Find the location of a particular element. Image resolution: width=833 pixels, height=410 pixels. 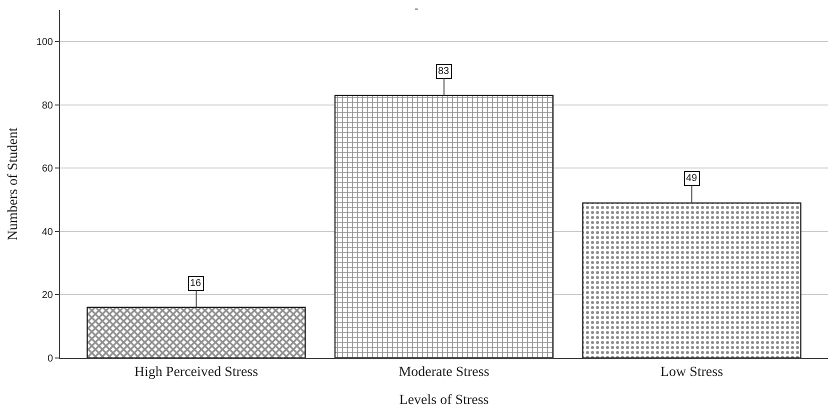

data-label: 83 is located at coordinates (444, 71).